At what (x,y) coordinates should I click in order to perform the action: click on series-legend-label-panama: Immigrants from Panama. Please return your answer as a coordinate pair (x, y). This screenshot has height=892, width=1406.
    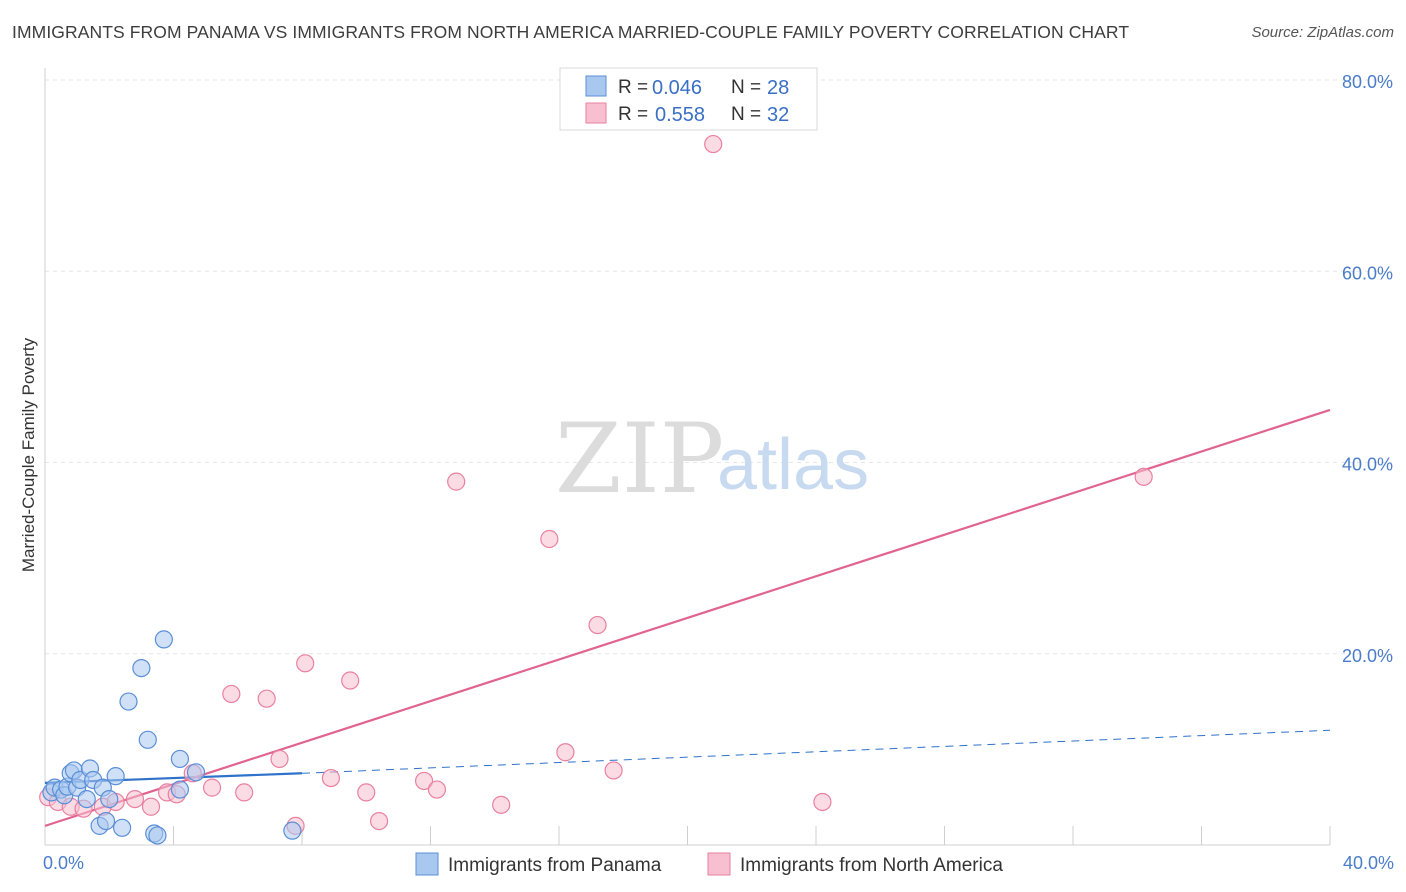
    Looking at the image, I should click on (555, 865).